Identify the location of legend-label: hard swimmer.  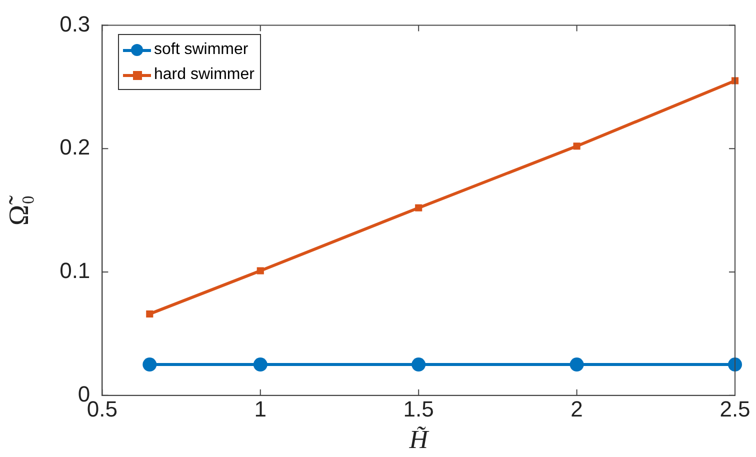
(204, 75).